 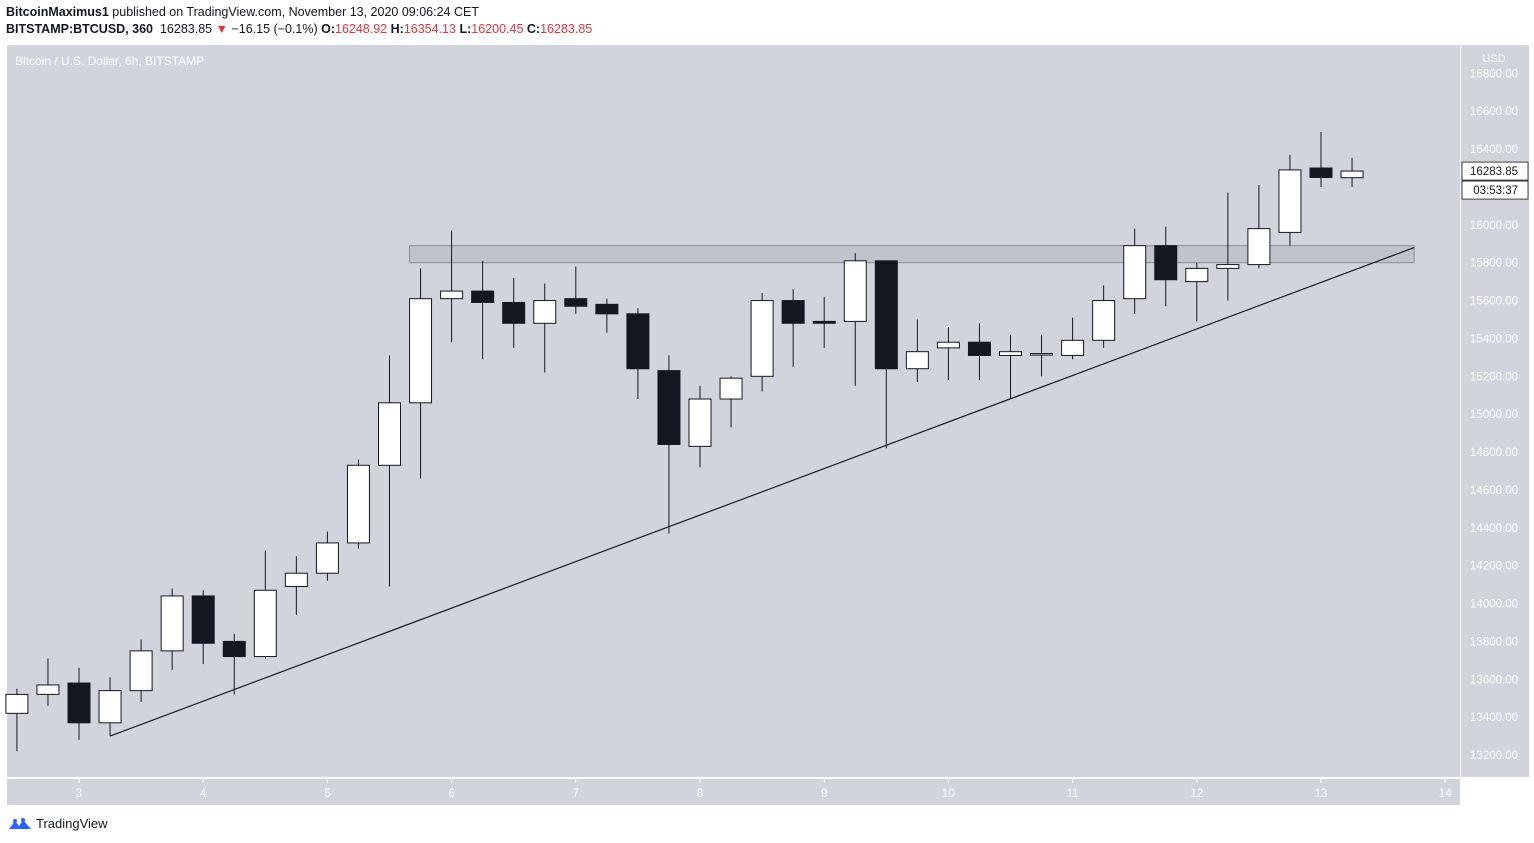 I want to click on y-tick-label: 16000.00, so click(x=1494, y=226).